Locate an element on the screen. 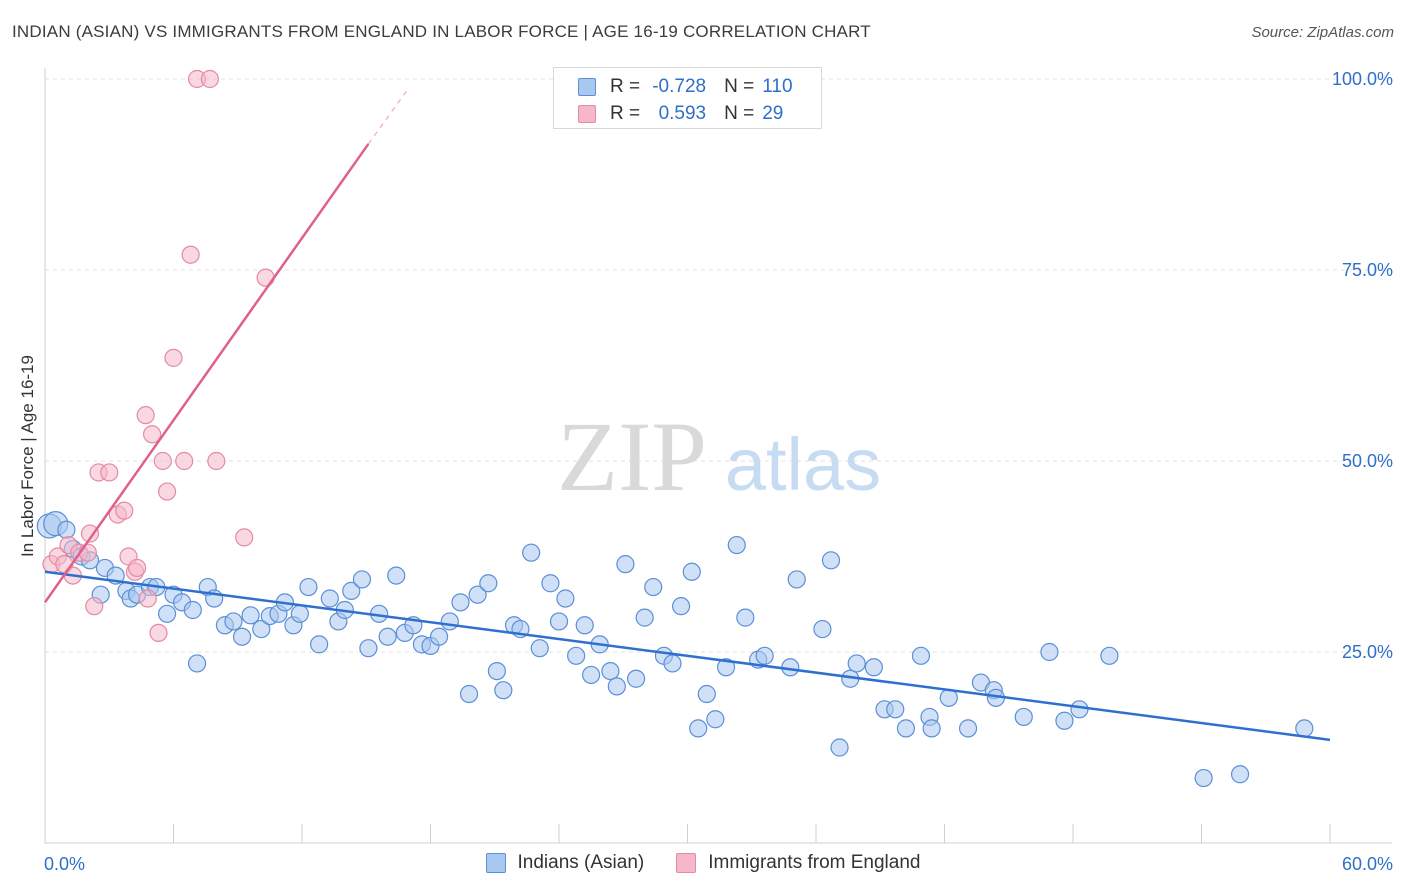 The width and height of the screenshot is (1406, 892). legend-r-value: -0.728 is located at coordinates (679, 86).